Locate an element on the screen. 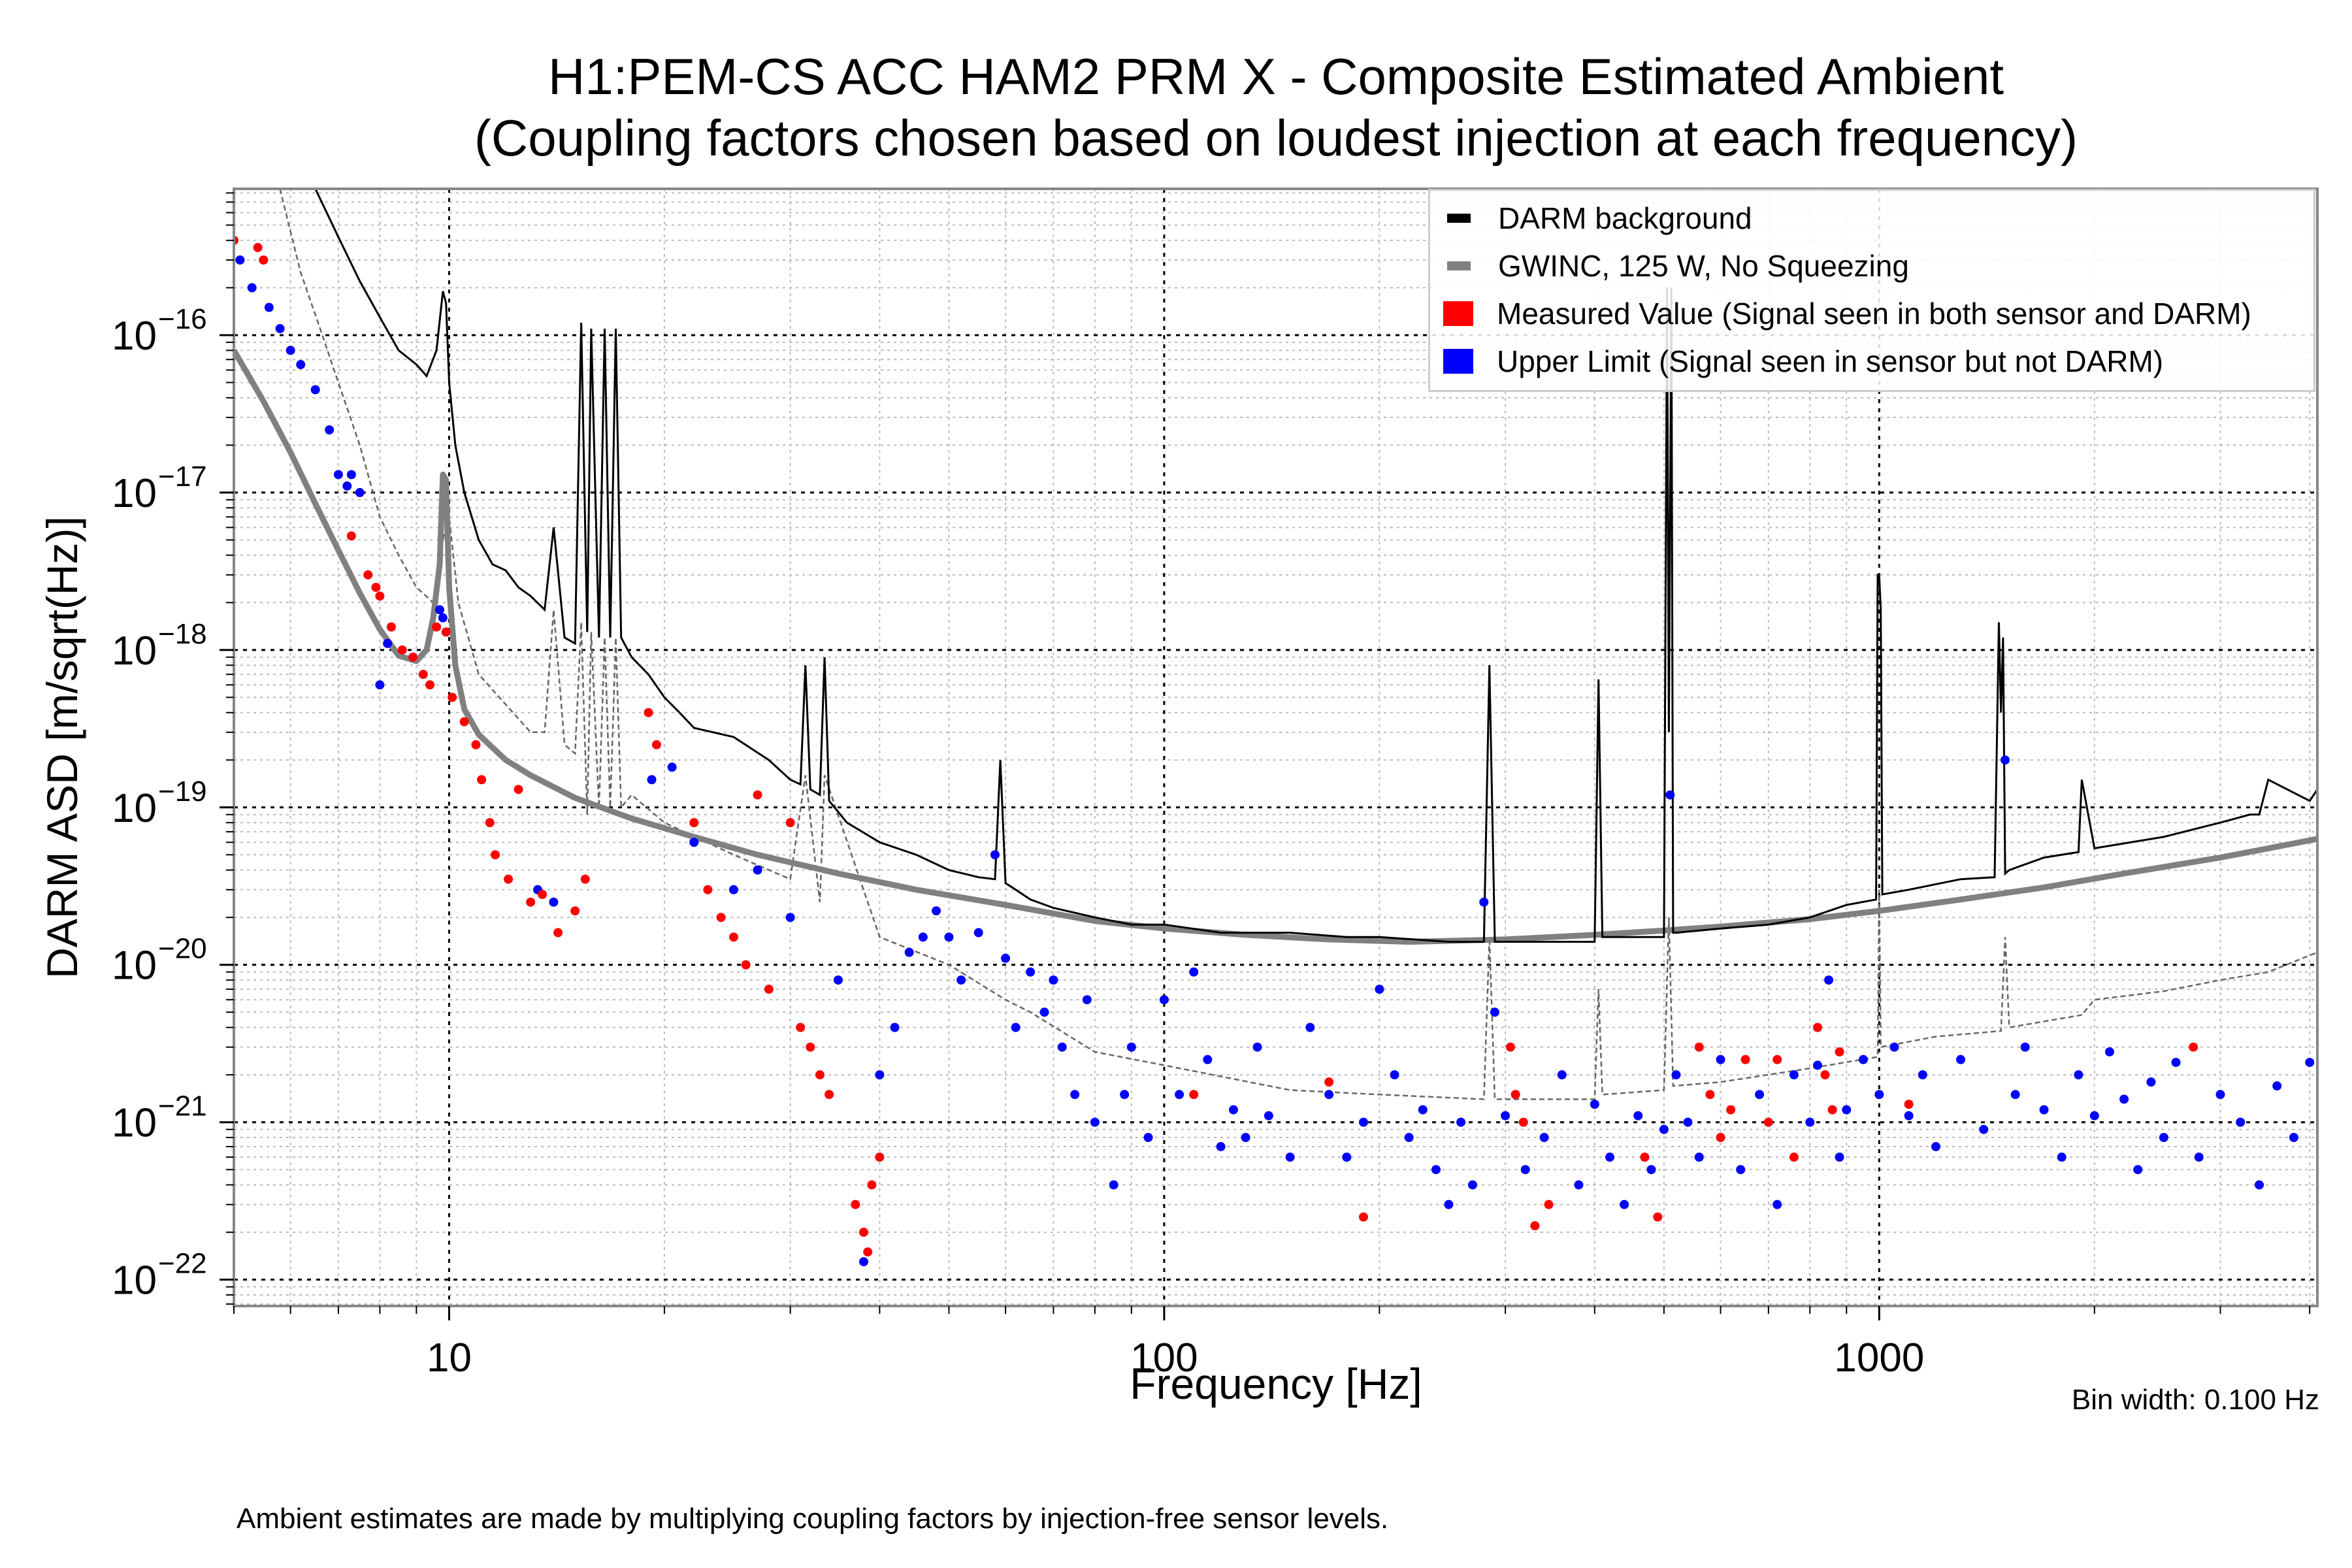 The width and height of the screenshot is (2352, 1568). legend-swatch-gwinc is located at coordinates (1459, 265).